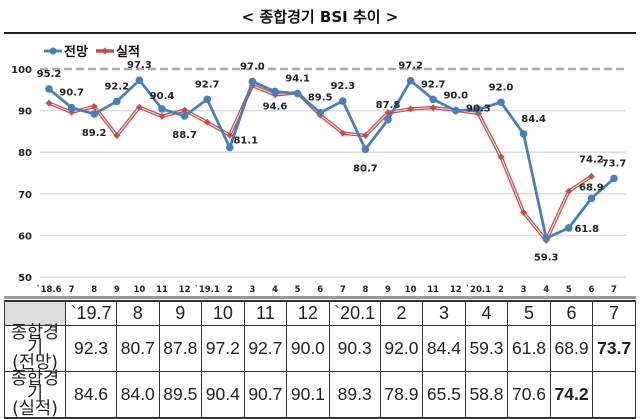 This screenshot has width=640, height=419. Describe the element at coordinates (138, 348) in the screenshot. I see `table-cell: 80.7` at that location.